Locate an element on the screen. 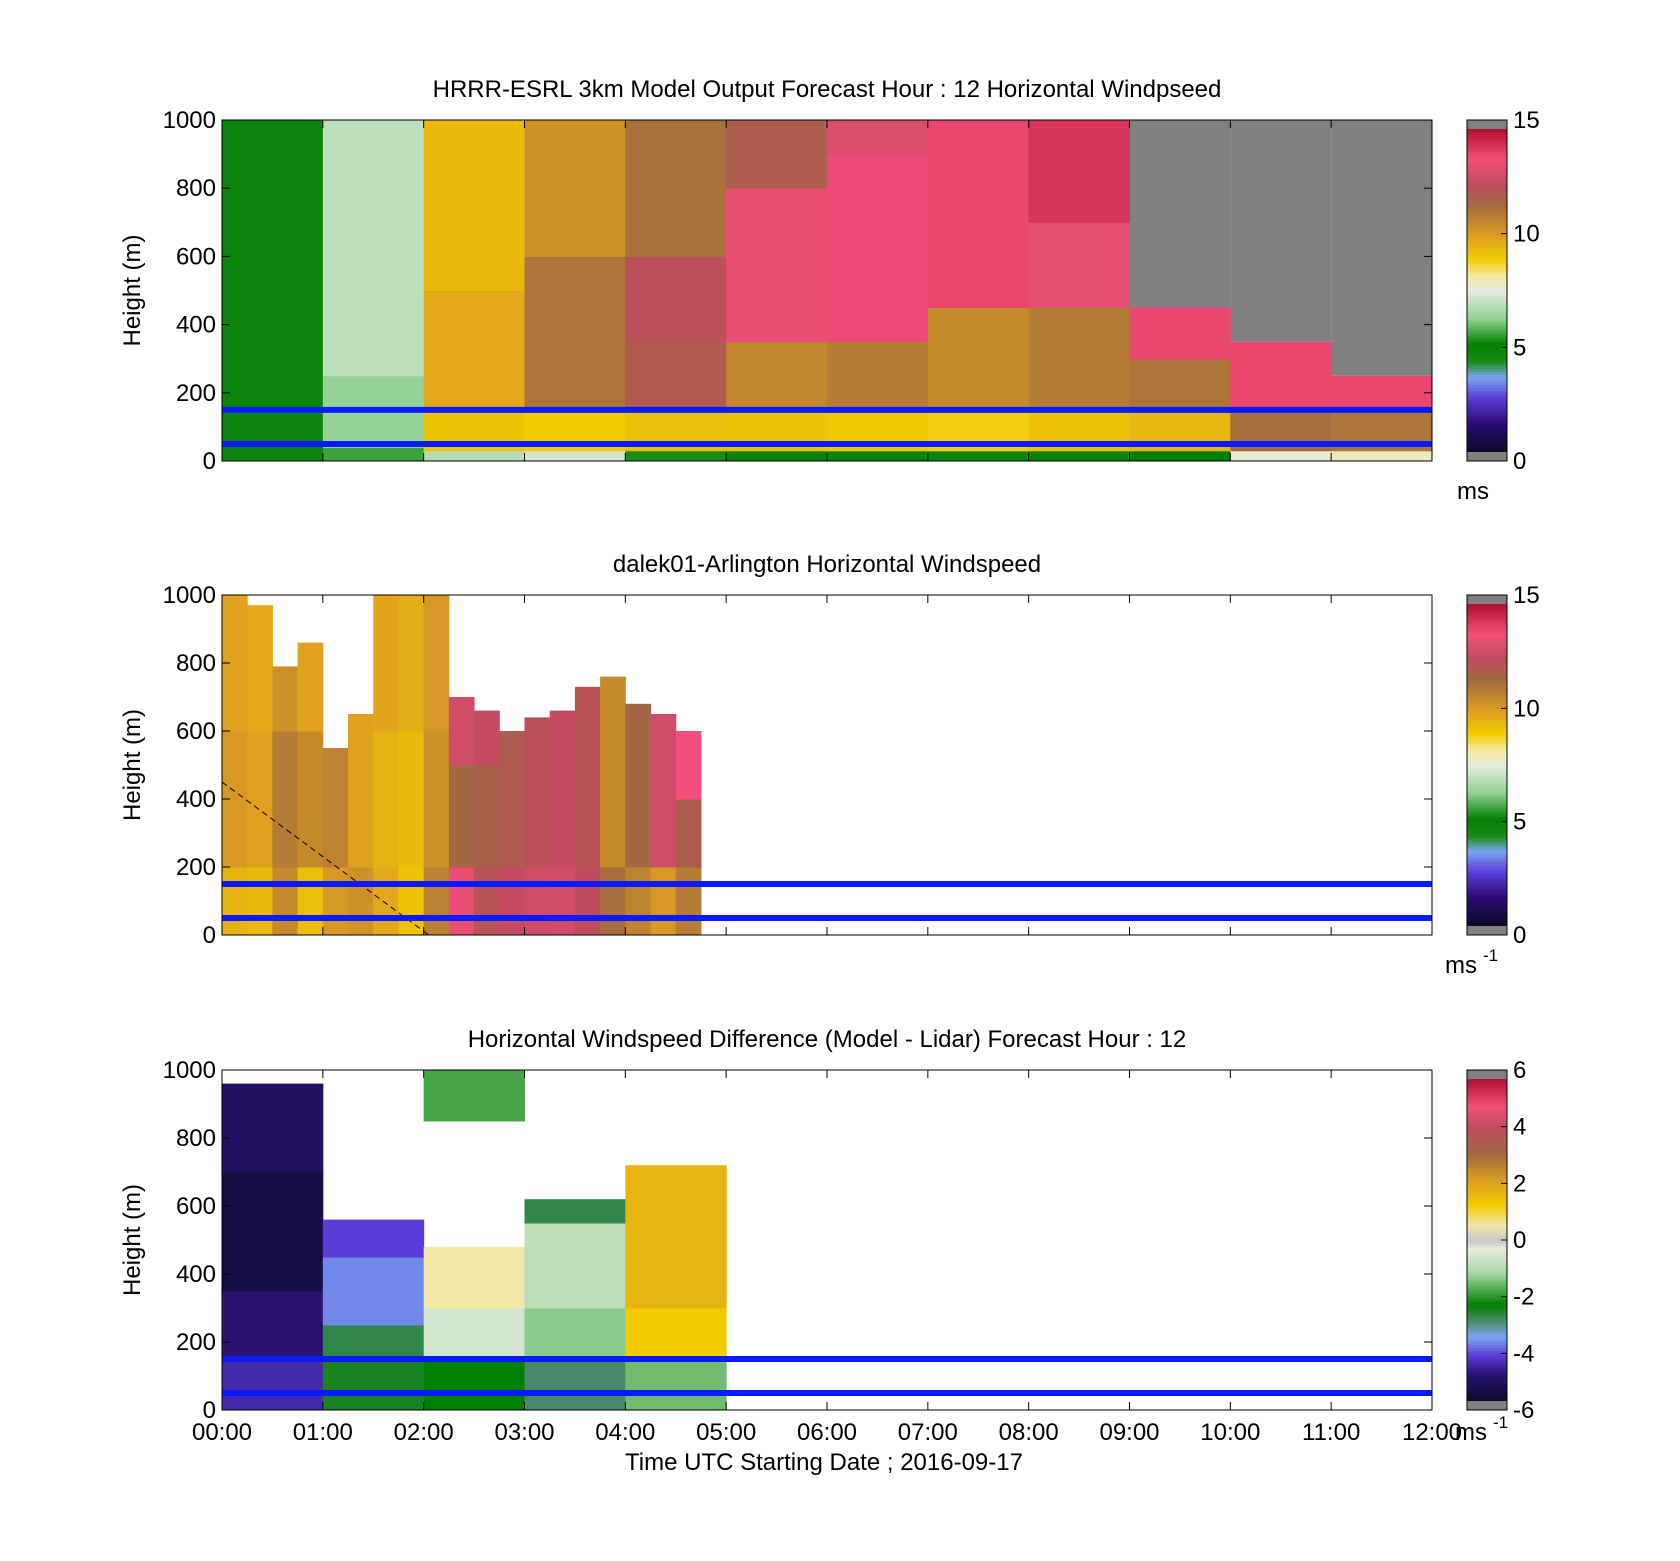  colorbar-under is located at coordinates (1487, 1405).